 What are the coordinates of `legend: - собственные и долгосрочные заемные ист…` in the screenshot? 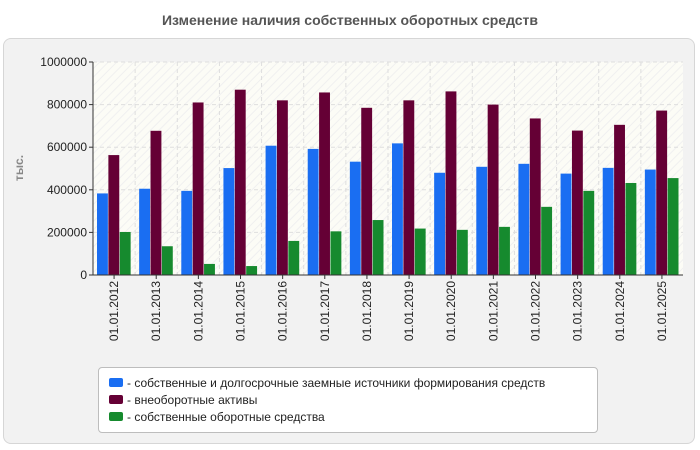 It's located at (348, 400).